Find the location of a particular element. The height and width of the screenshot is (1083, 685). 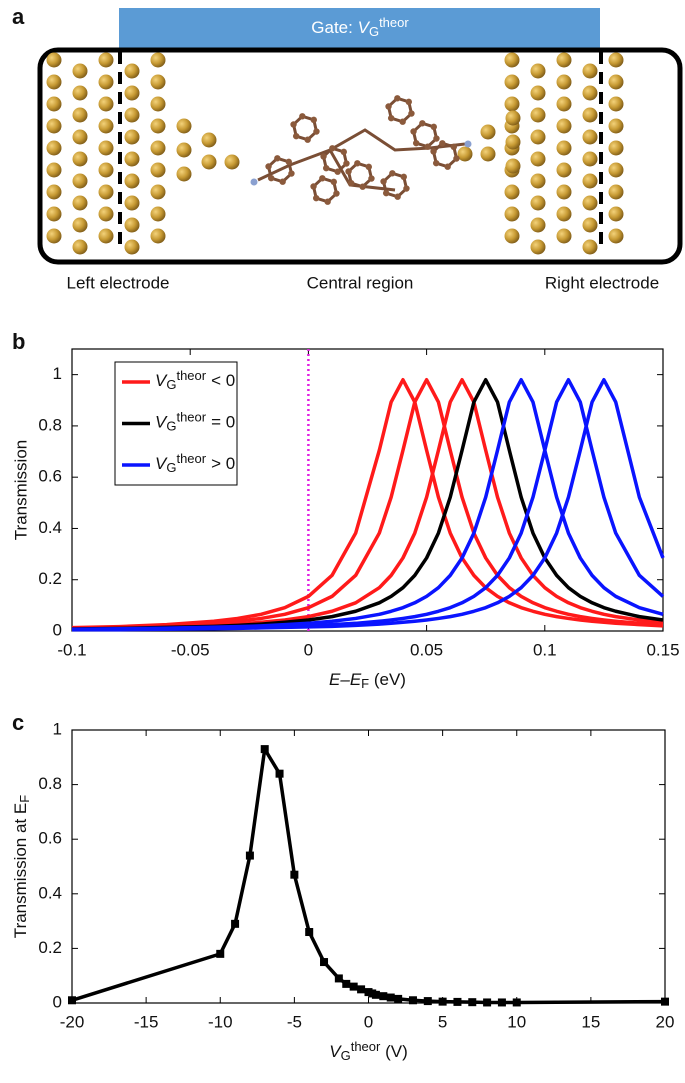

legend-label-part: > 0 is located at coordinates (223, 463).